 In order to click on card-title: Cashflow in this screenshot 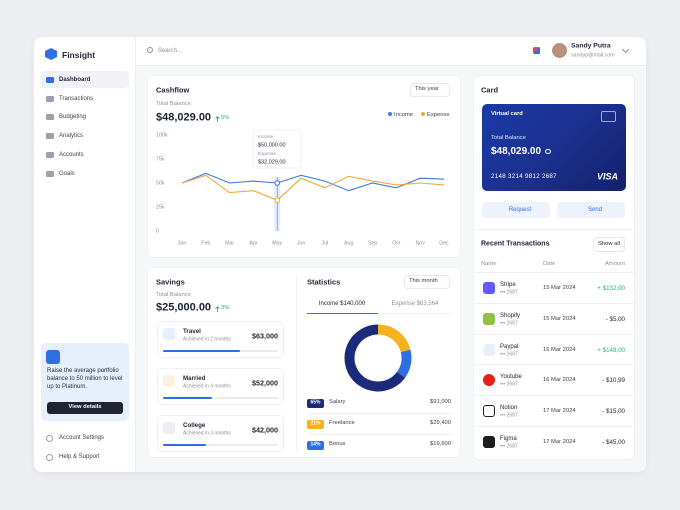, I will do `click(173, 90)`.